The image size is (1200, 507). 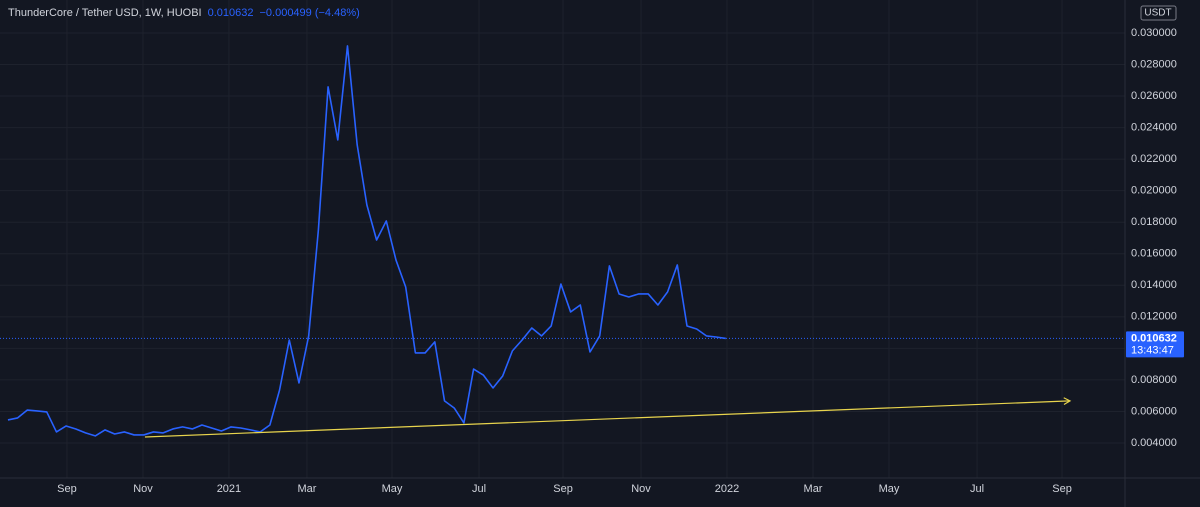 What do you see at coordinates (1154, 127) in the screenshot?
I see `y-tick-label: 0.024000` at bounding box center [1154, 127].